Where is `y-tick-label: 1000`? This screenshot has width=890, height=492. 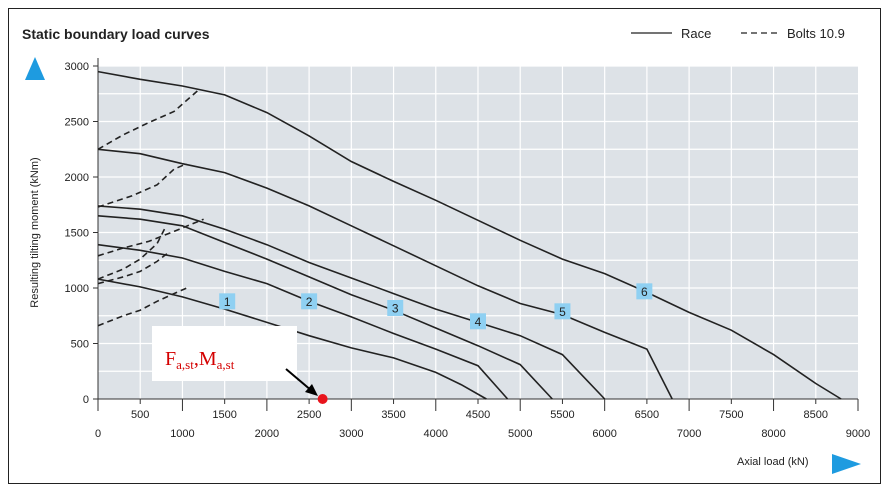
y-tick-label: 1000 is located at coordinates (77, 289).